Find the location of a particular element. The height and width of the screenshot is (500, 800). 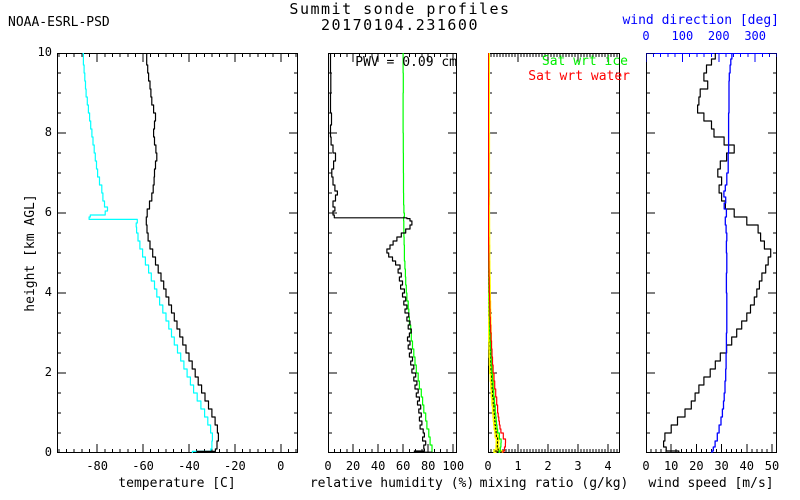

page-title: Summit sonde profiles is located at coordinates (400, 9).